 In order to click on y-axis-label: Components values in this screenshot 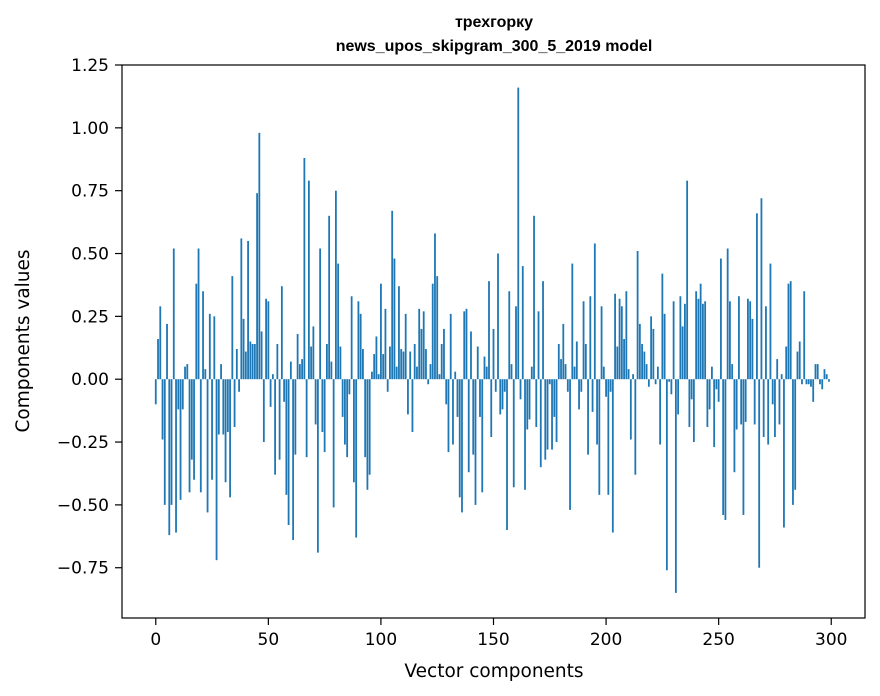, I will do `click(23, 340)`.